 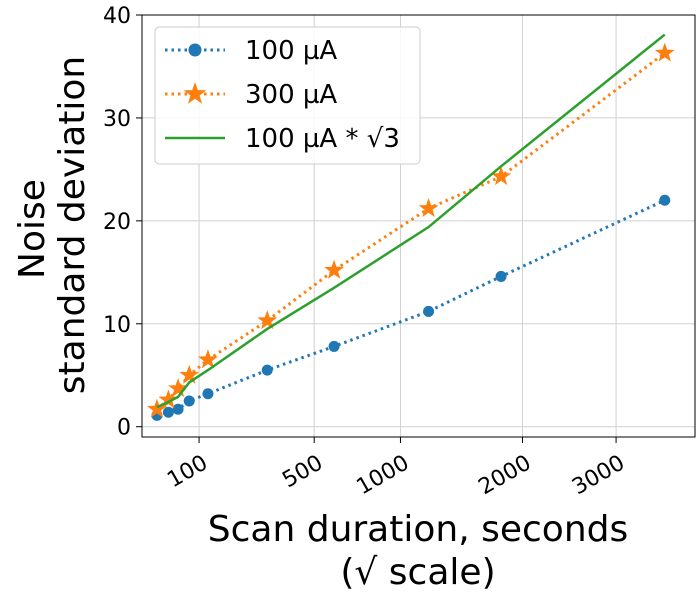 What do you see at coordinates (291, 95) in the screenshot?
I see `legend-label: 300 µA` at bounding box center [291, 95].